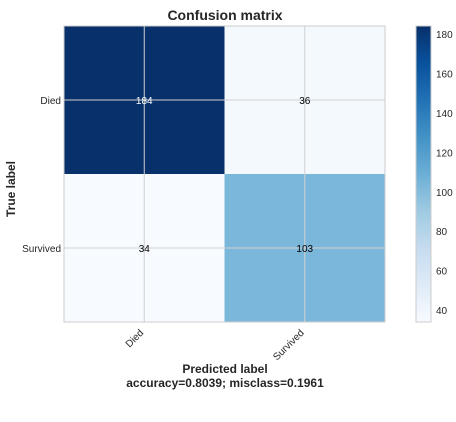  What do you see at coordinates (444, 74) in the screenshot?
I see `colorbar-tick-label: 160` at bounding box center [444, 74].